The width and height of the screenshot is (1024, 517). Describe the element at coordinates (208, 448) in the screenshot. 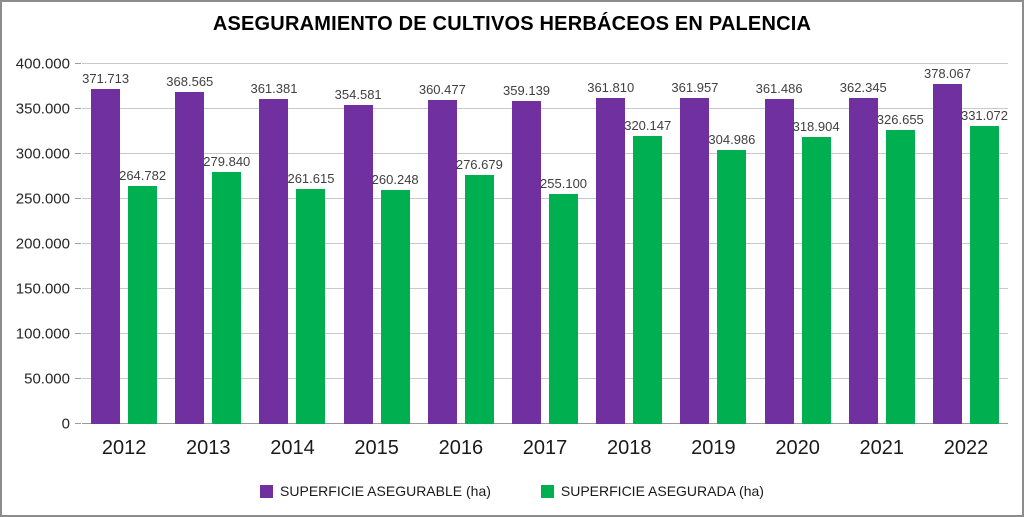

I see `x-axis-label-2013: 2013` at that location.